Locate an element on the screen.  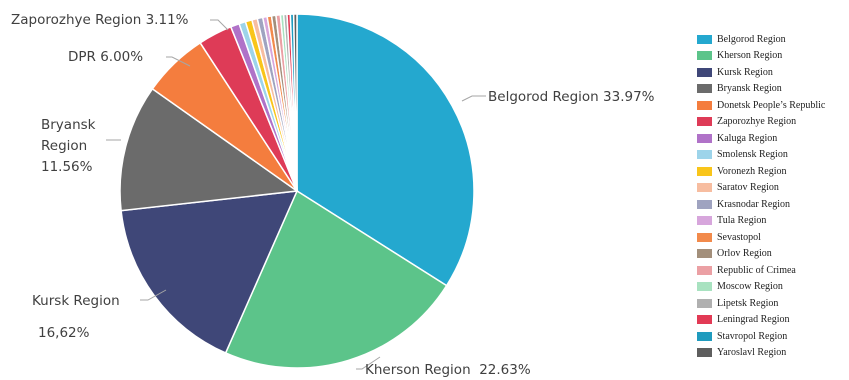
data-label-4: DPR 6.00% is located at coordinates (105, 57).